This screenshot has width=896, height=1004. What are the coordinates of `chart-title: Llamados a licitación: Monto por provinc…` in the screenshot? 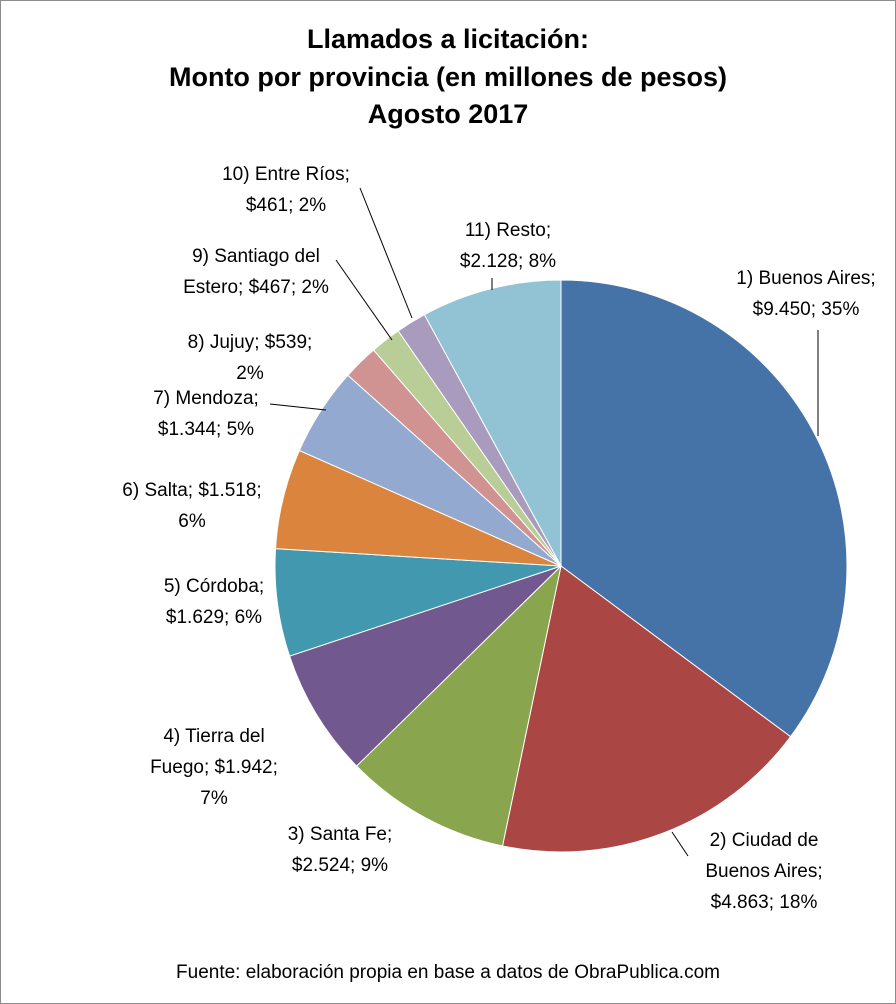 It's located at (448, 76).